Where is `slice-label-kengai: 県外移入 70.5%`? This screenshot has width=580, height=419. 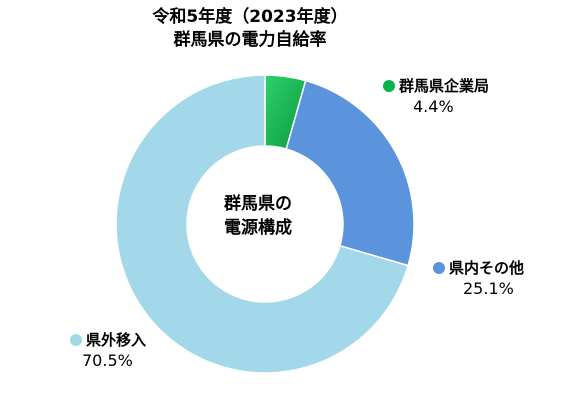
slice-label-kengai: 県外移入 70.5% is located at coordinates (108, 351).